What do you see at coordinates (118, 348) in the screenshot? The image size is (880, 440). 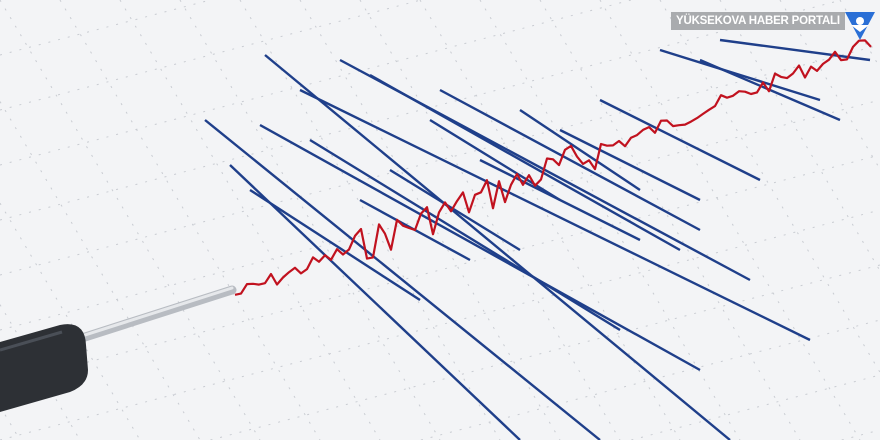 I see `stylus` at bounding box center [118, 348].